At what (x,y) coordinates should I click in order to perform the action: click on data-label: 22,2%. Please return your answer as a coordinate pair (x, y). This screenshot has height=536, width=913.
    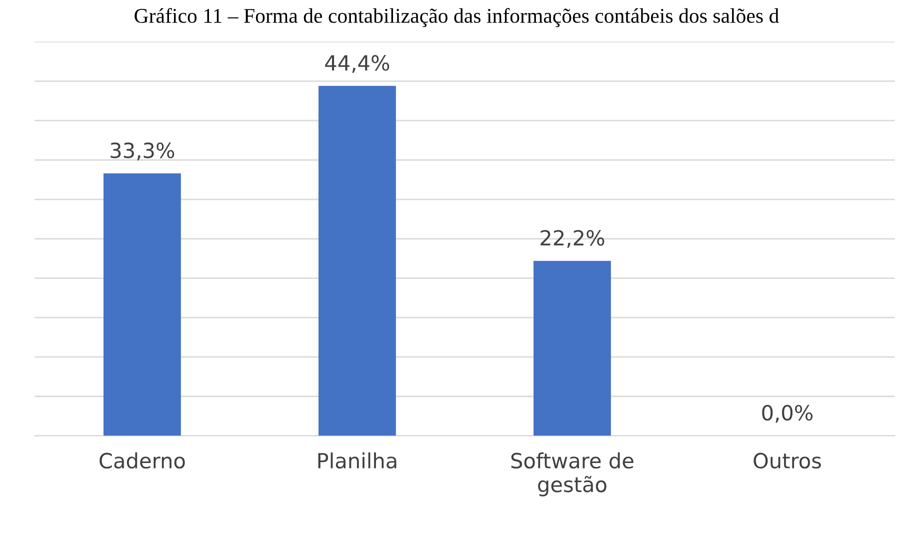
    Looking at the image, I should click on (572, 239).